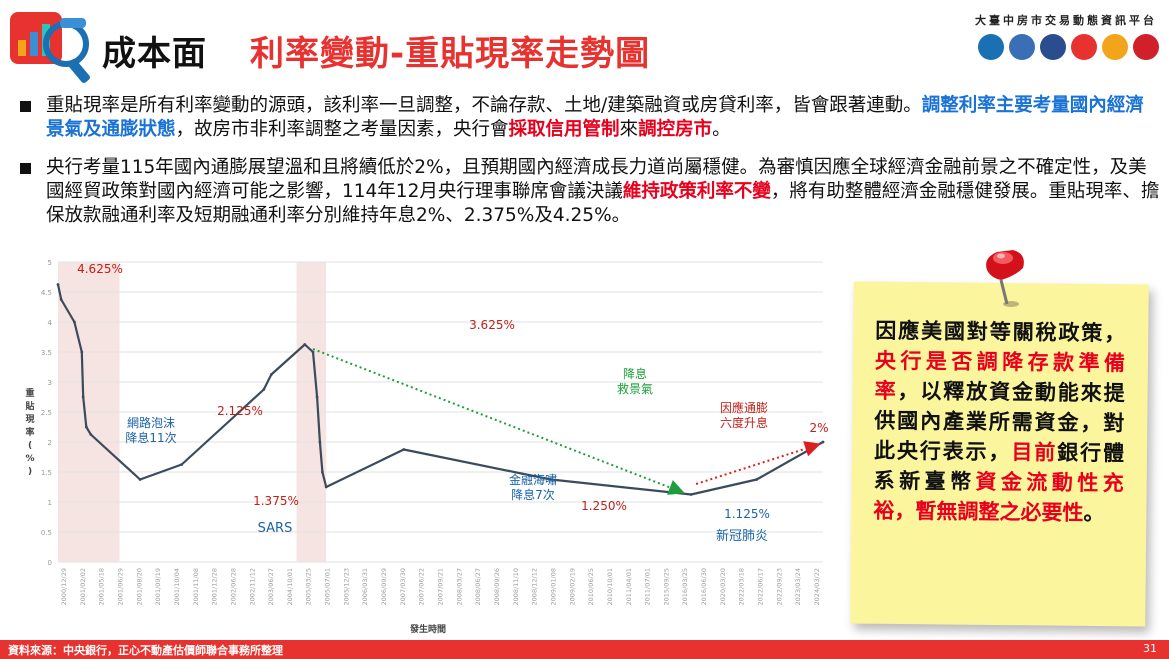 The height and width of the screenshot is (659, 1169). I want to click on x-tick-label: 2005/12/23, so click(346, 586).